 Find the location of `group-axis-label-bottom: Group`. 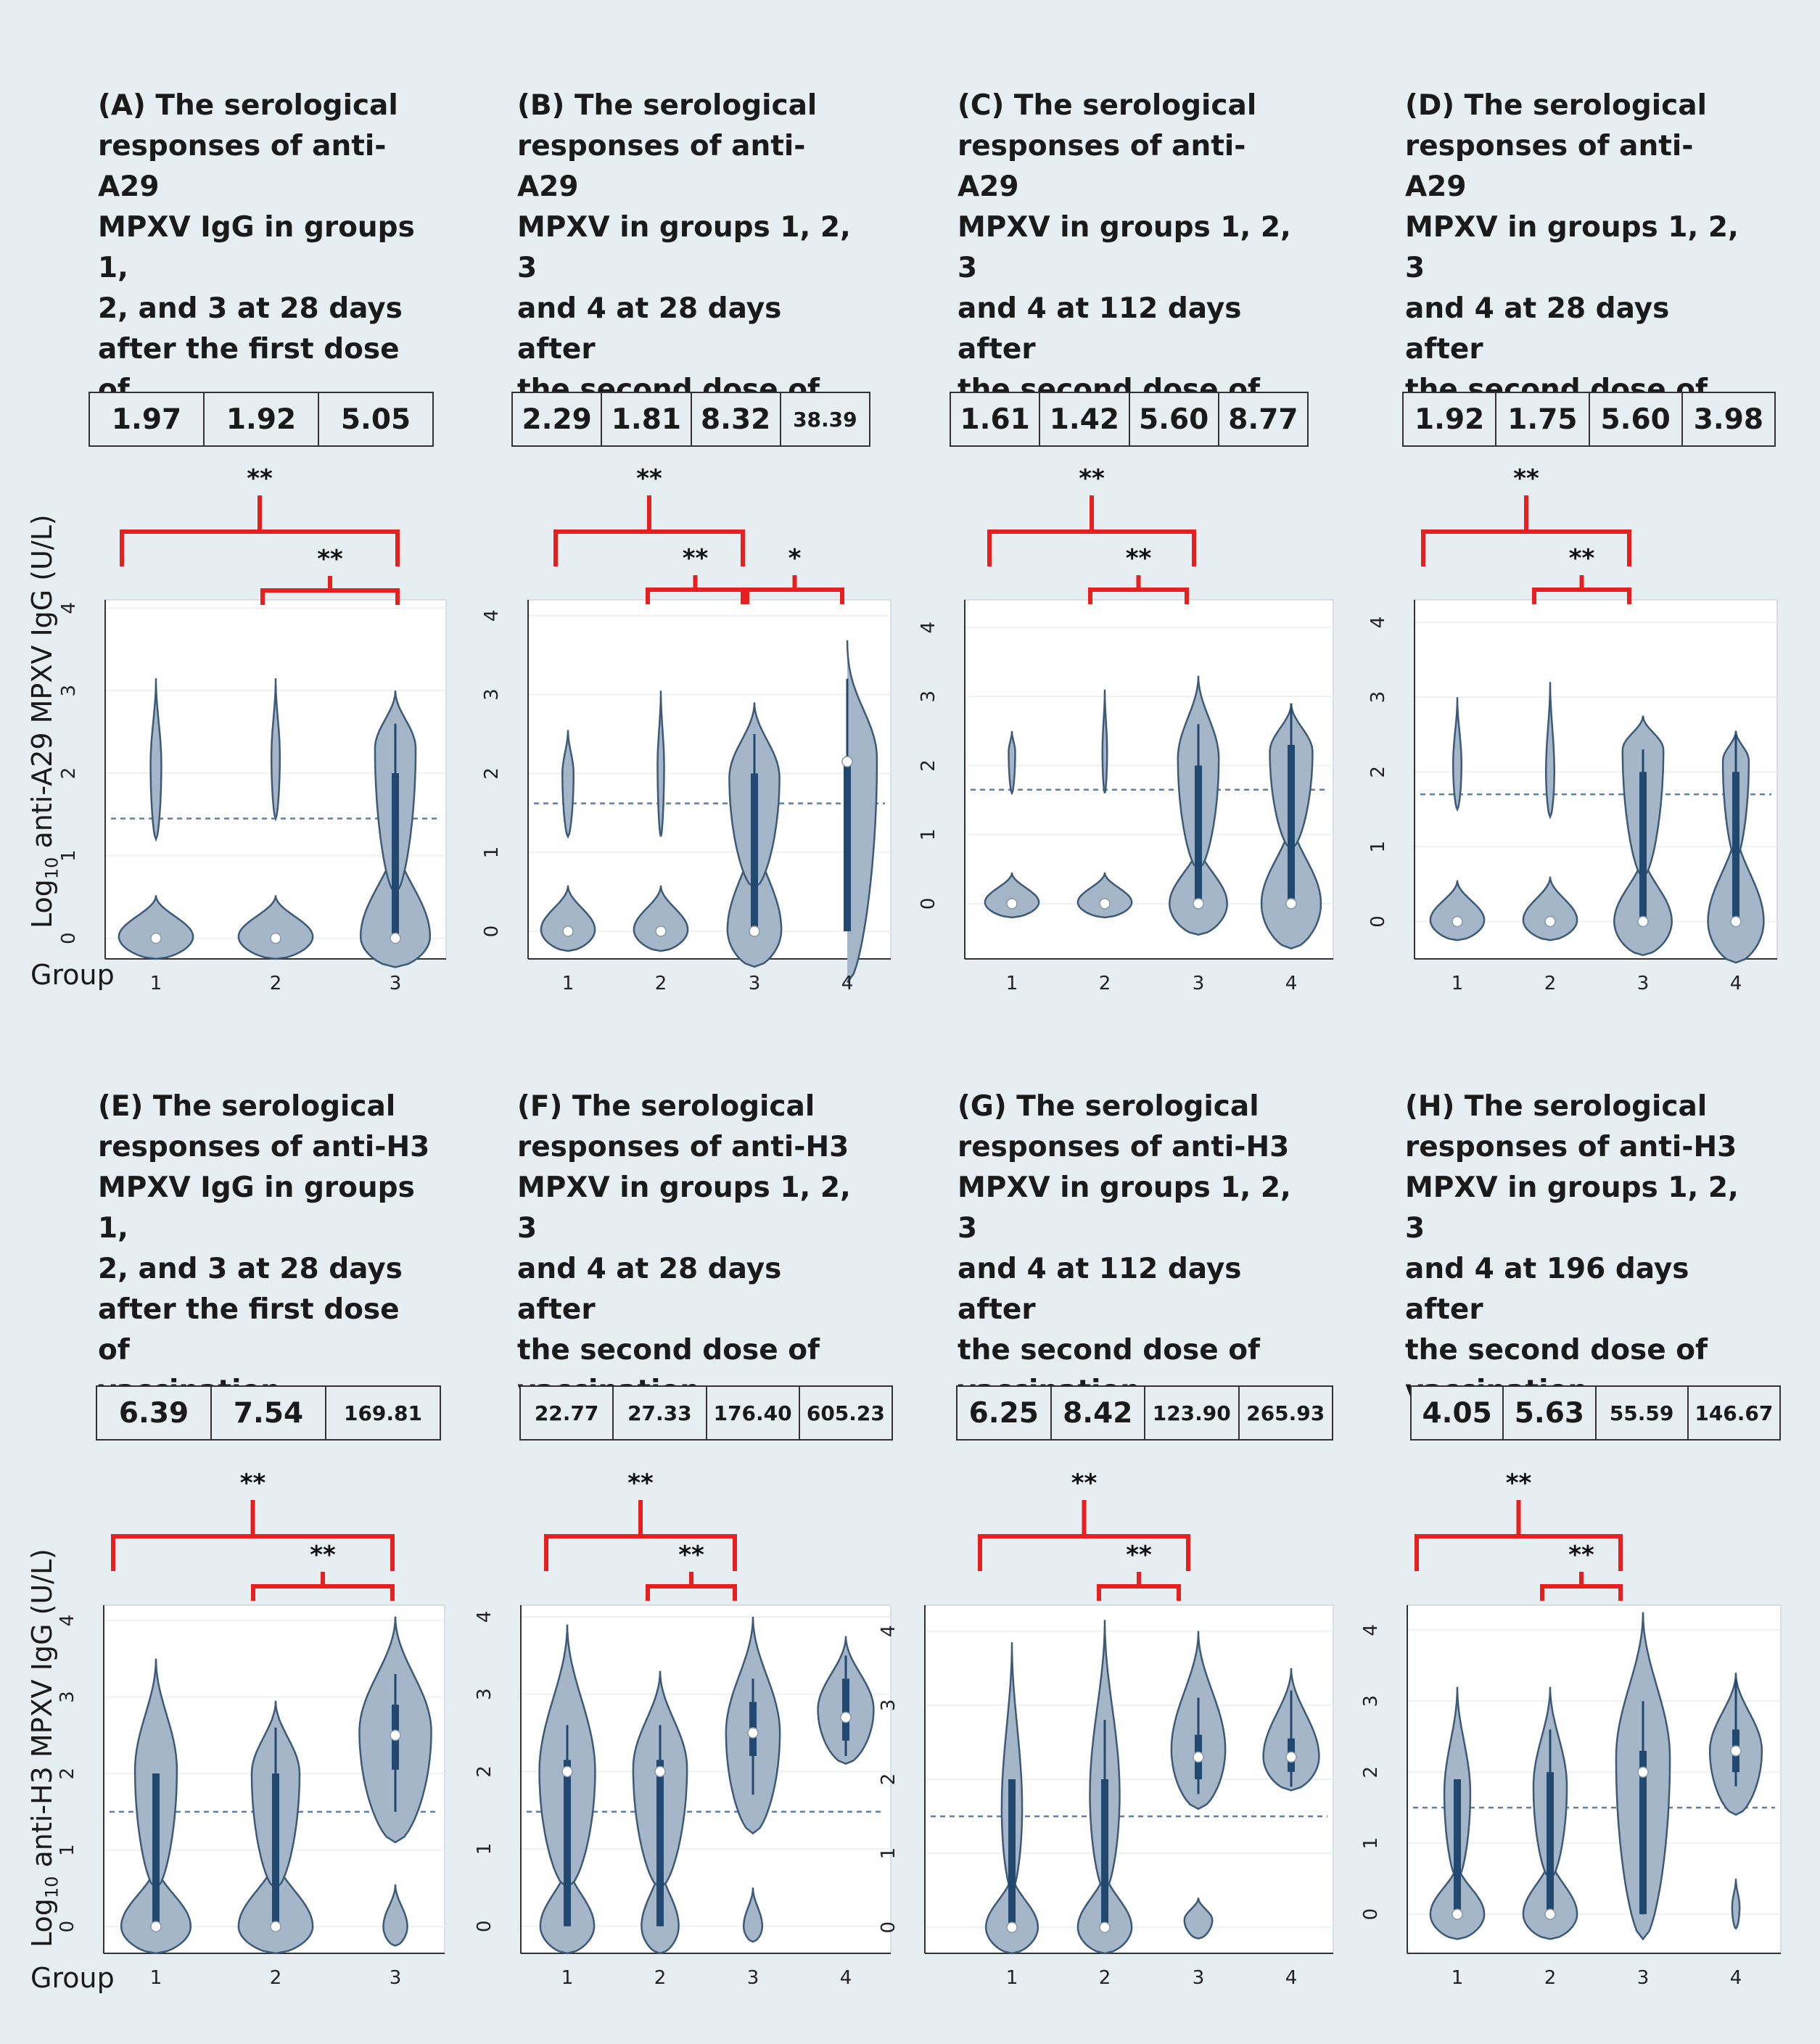

group-axis-label-bottom: Group is located at coordinates (72, 1978).